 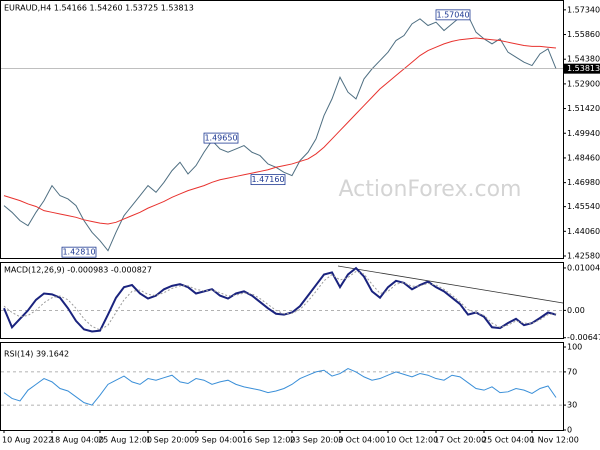 I want to click on annotation-label: 1.47160, so click(x=267, y=179).